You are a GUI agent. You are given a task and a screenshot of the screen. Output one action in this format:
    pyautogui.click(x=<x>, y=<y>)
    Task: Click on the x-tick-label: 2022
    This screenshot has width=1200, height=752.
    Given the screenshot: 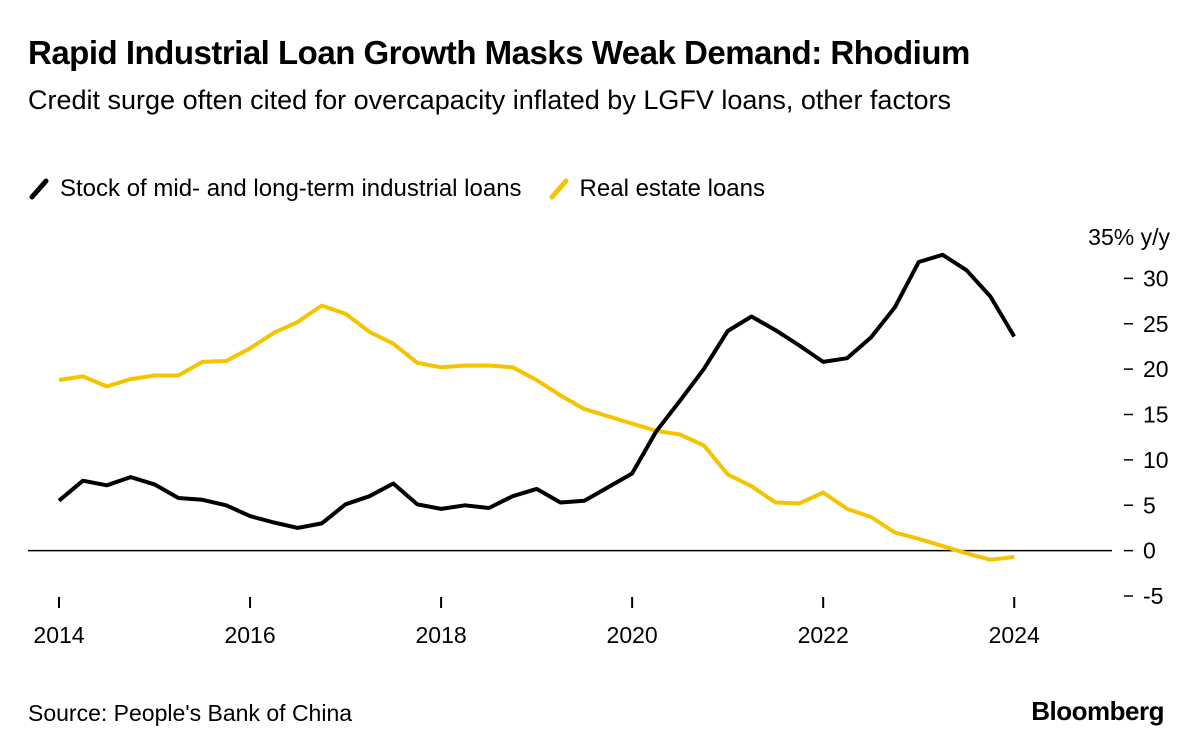 What is the action you would take?
    pyautogui.click(x=823, y=635)
    